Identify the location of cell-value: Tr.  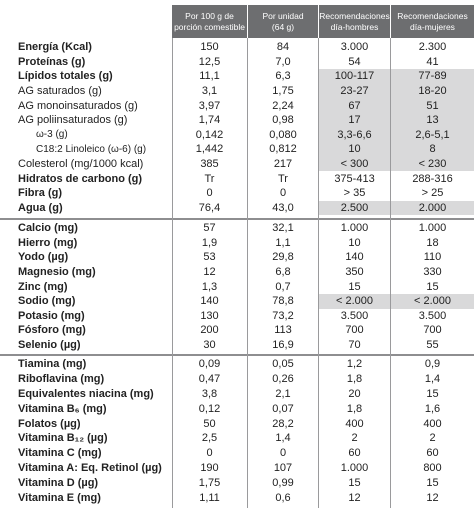
(209, 178).